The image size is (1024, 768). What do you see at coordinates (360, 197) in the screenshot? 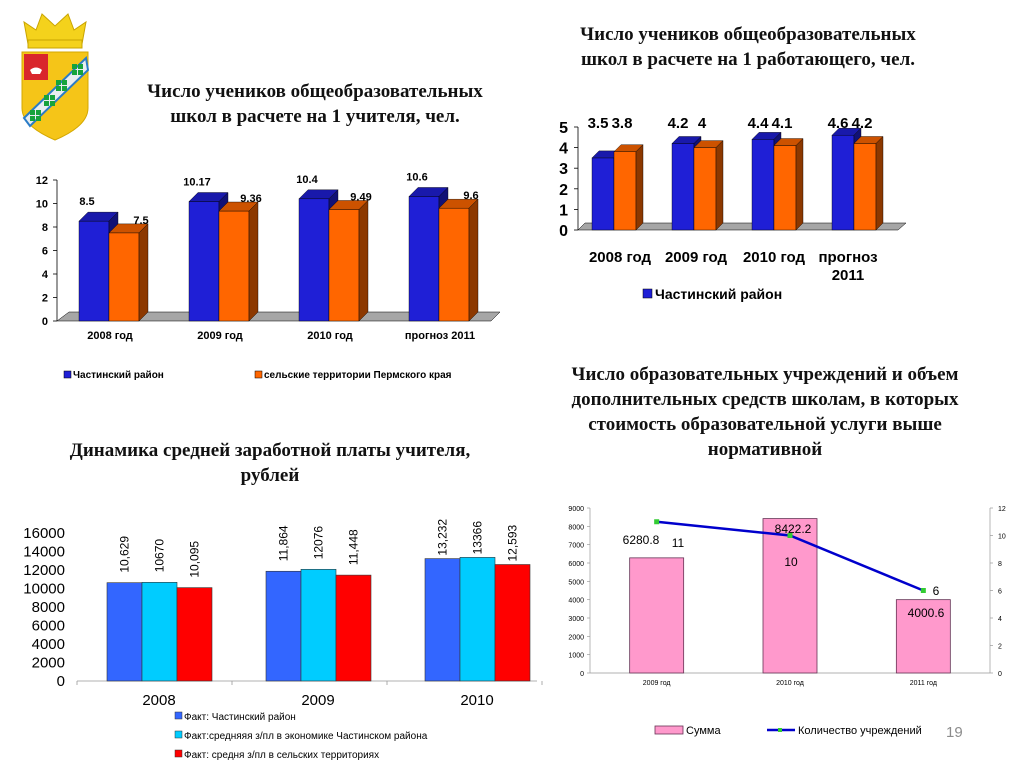
I see `chart1-data-label: 9.49` at bounding box center [360, 197].